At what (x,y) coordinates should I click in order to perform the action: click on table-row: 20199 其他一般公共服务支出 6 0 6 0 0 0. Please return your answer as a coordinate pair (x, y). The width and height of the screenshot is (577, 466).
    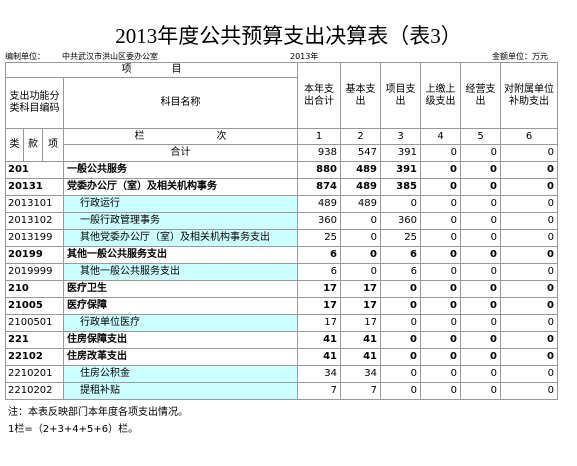
    Looking at the image, I should click on (281, 255).